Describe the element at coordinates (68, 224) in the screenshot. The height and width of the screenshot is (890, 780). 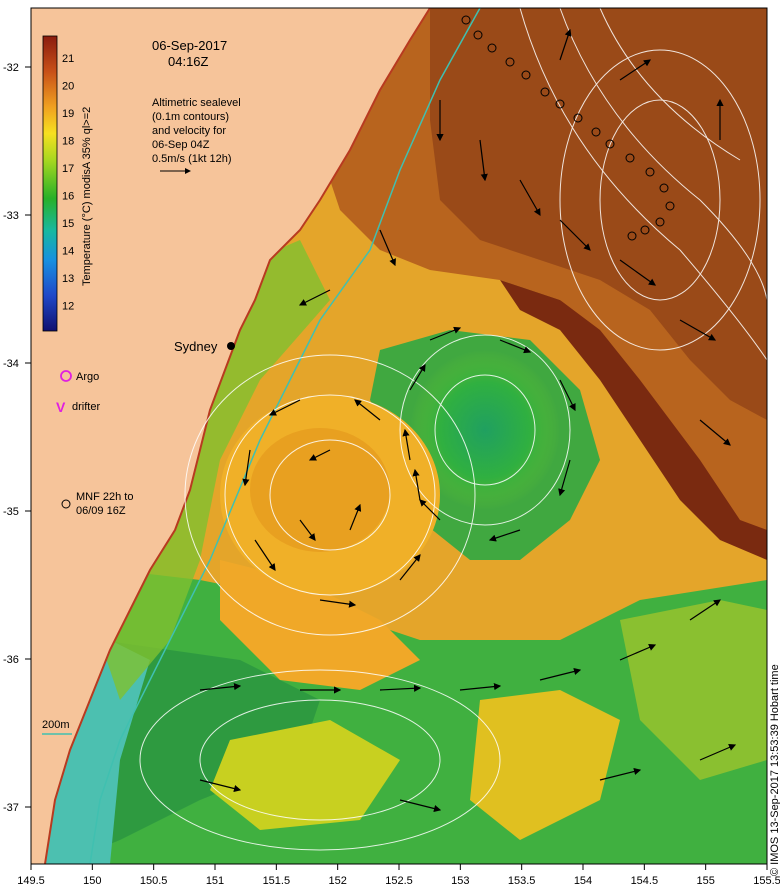
I see `colorbar-tick-label: 15` at that location.